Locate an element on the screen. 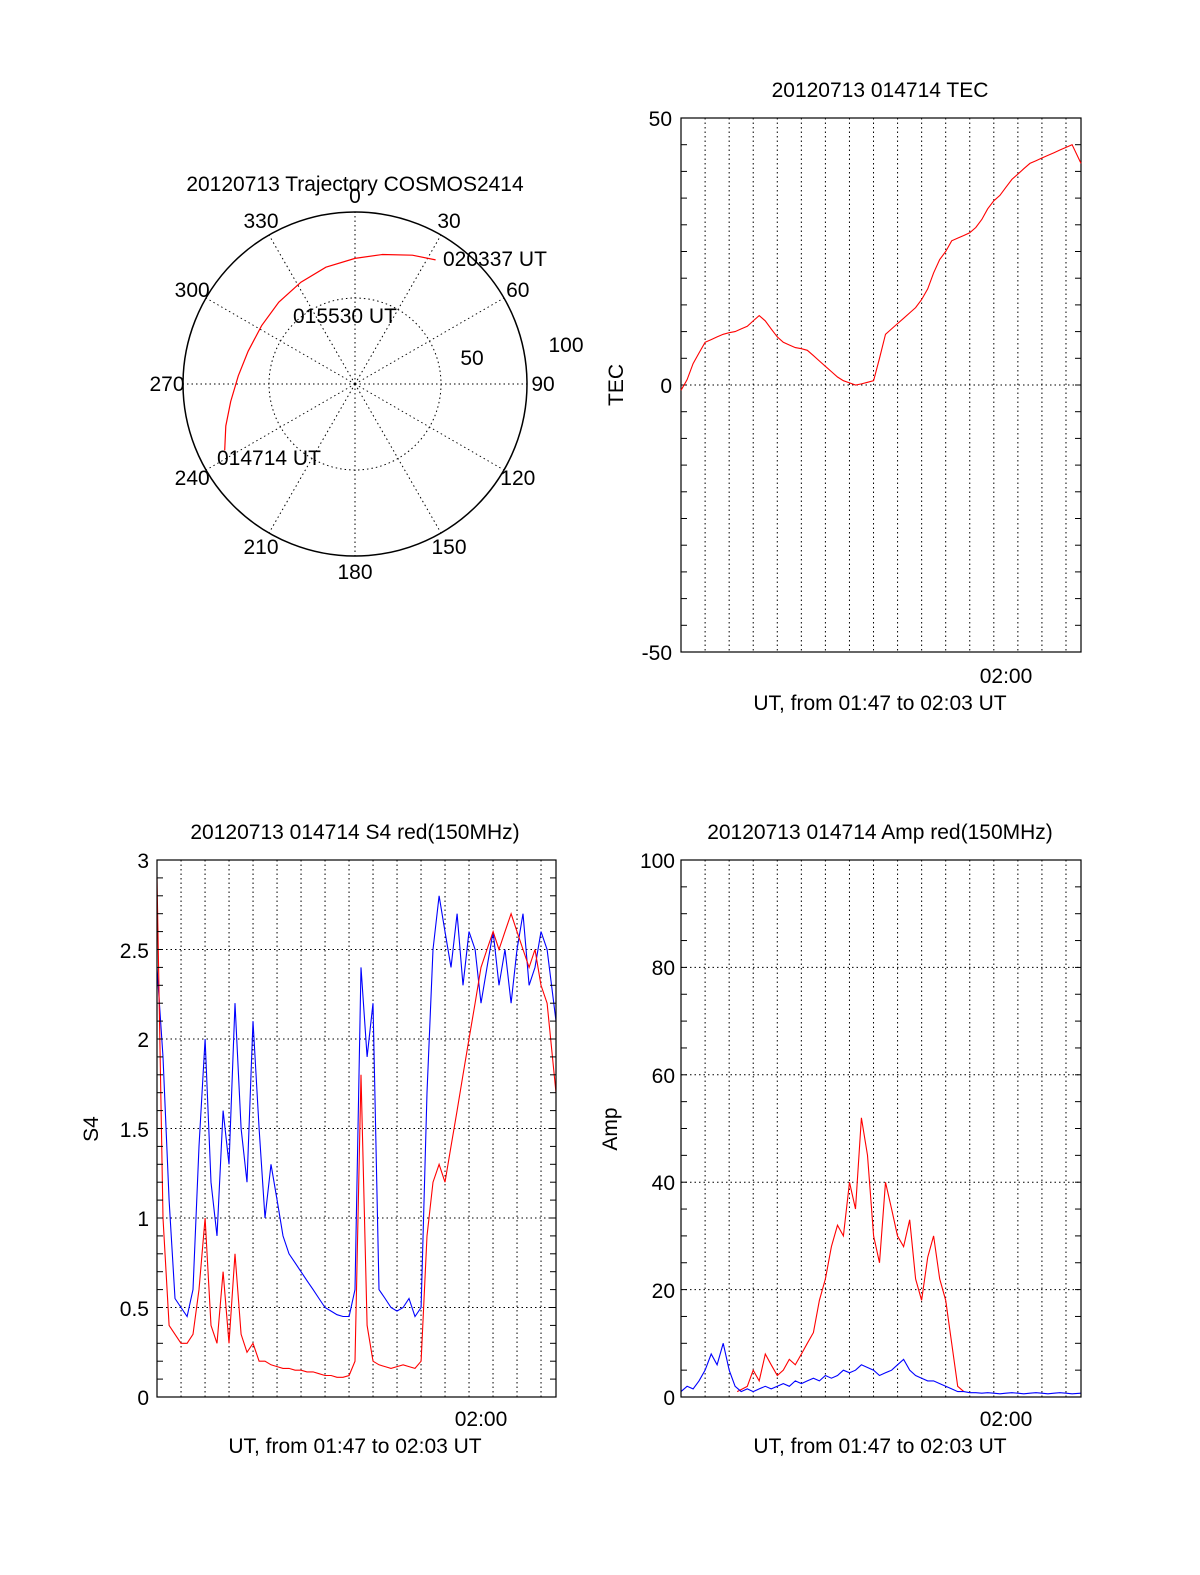 This screenshot has width=1200, height=1575. tec-x-axis-label: UT, from 01:47 to 02:03 UT is located at coordinates (879, 703).